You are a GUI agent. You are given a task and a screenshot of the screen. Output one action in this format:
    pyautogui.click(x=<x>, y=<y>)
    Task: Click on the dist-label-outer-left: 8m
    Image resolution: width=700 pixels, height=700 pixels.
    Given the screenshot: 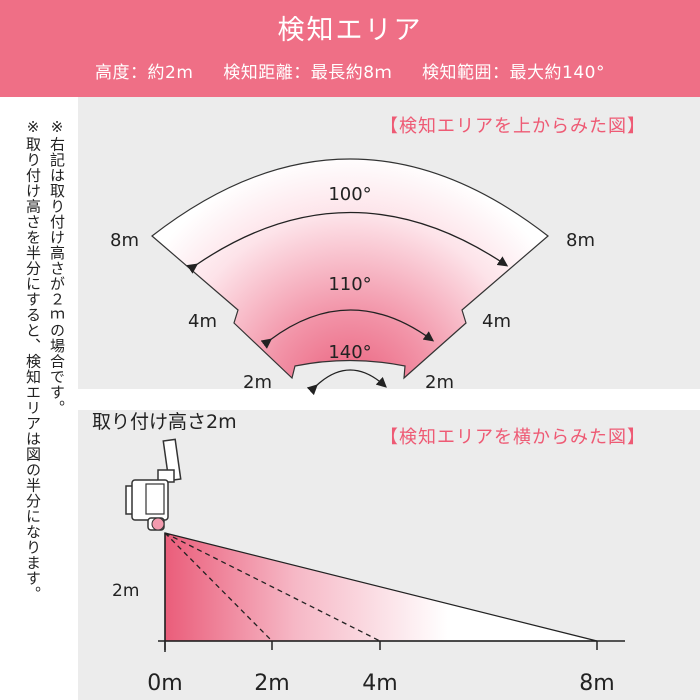 What is the action you would take?
    pyautogui.click(x=124, y=240)
    